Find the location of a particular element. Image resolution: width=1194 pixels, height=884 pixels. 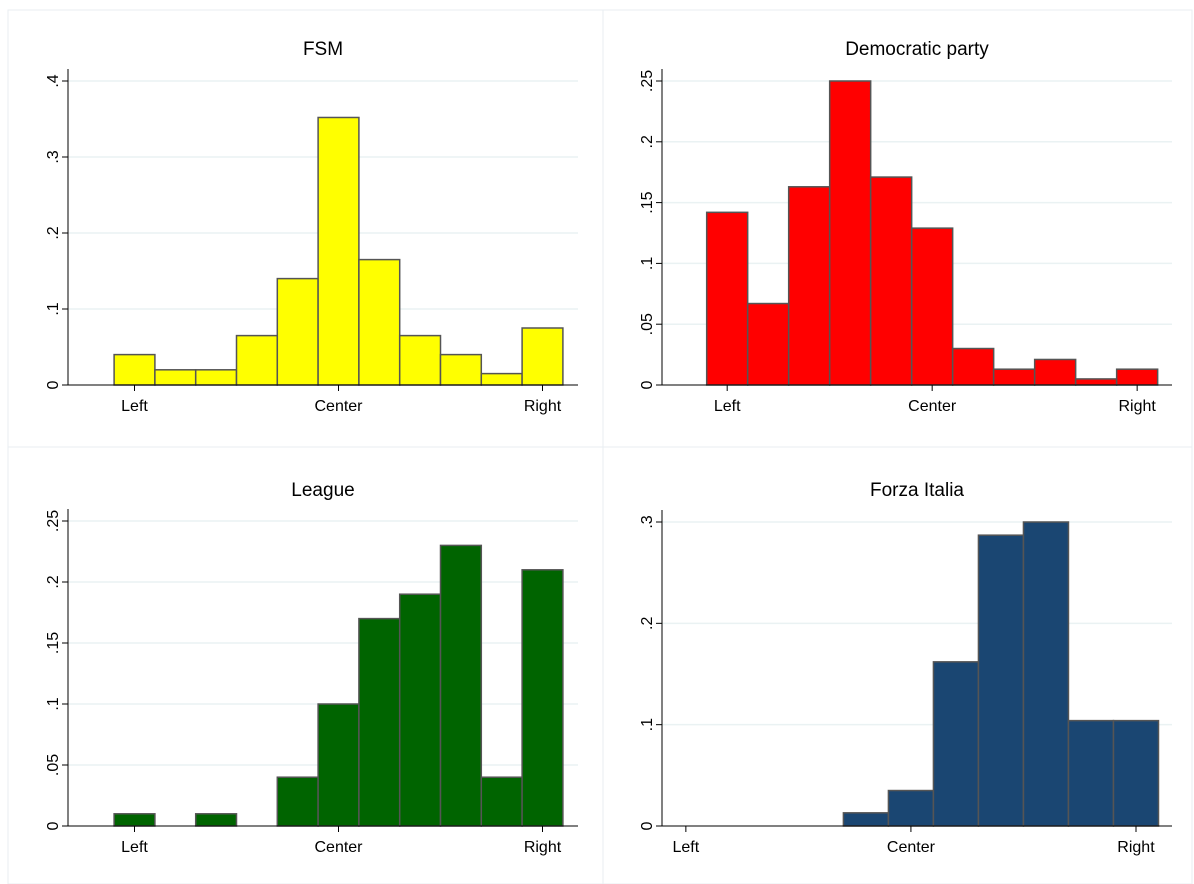

y-tick-label: .4 is located at coordinates (53, 80).